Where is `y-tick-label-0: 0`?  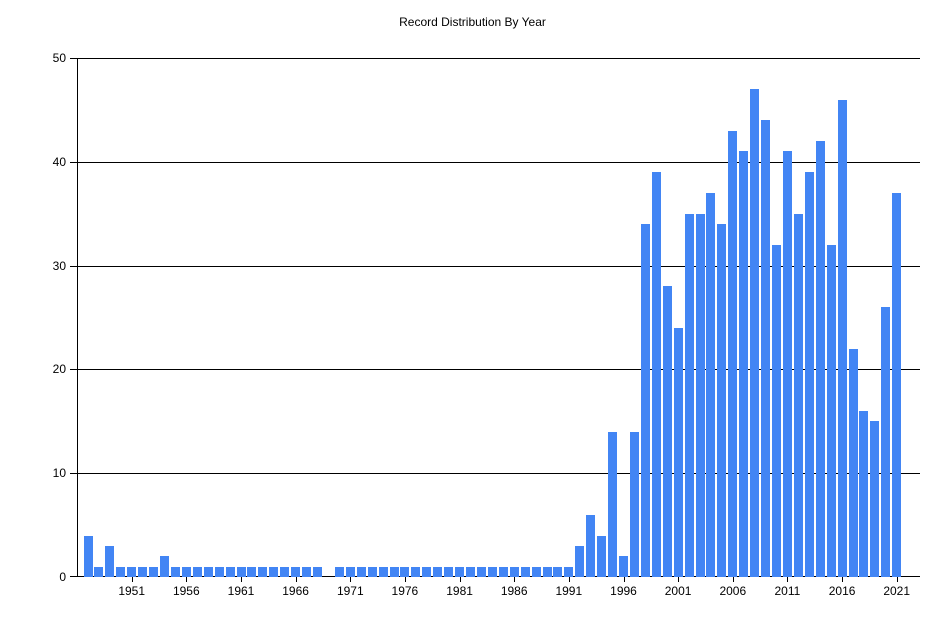
y-tick-label-0: 0 is located at coordinates (62, 577).